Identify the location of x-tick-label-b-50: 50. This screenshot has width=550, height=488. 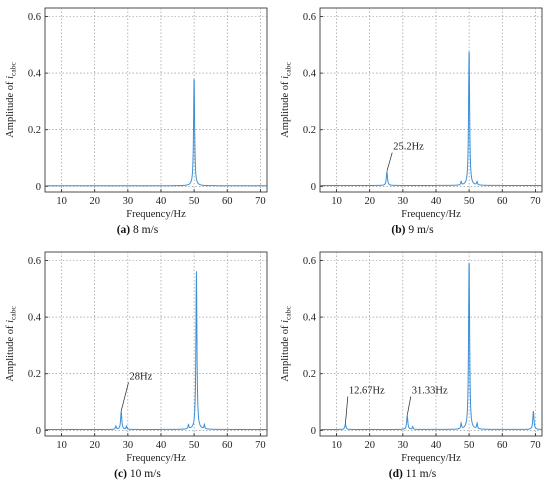
(469, 201).